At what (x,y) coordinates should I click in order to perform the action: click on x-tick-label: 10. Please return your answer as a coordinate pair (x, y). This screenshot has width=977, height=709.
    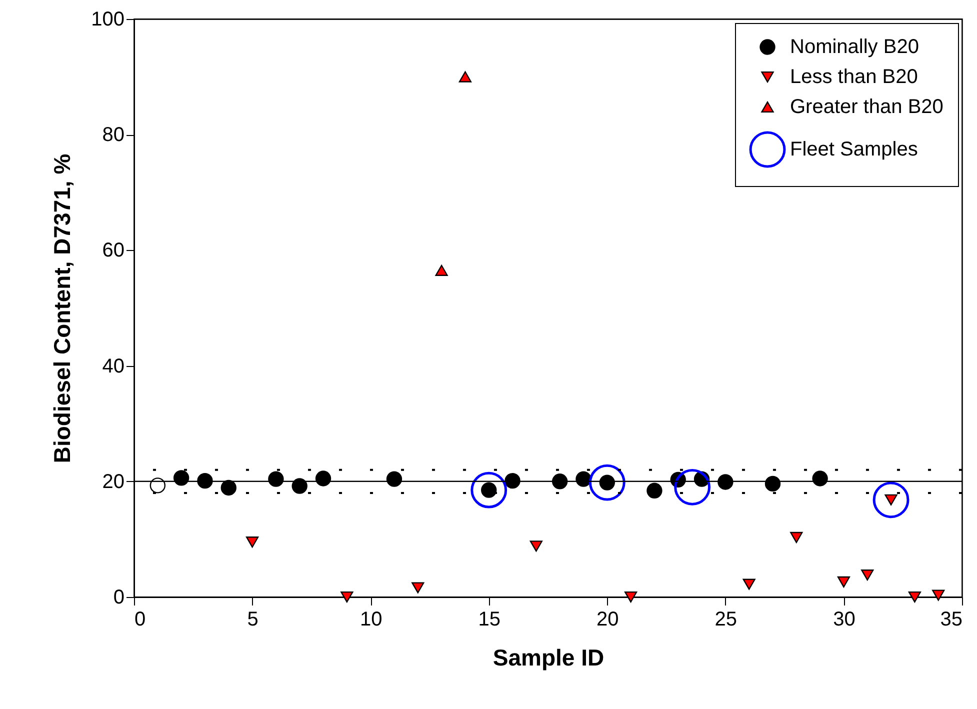
    Looking at the image, I should click on (371, 619).